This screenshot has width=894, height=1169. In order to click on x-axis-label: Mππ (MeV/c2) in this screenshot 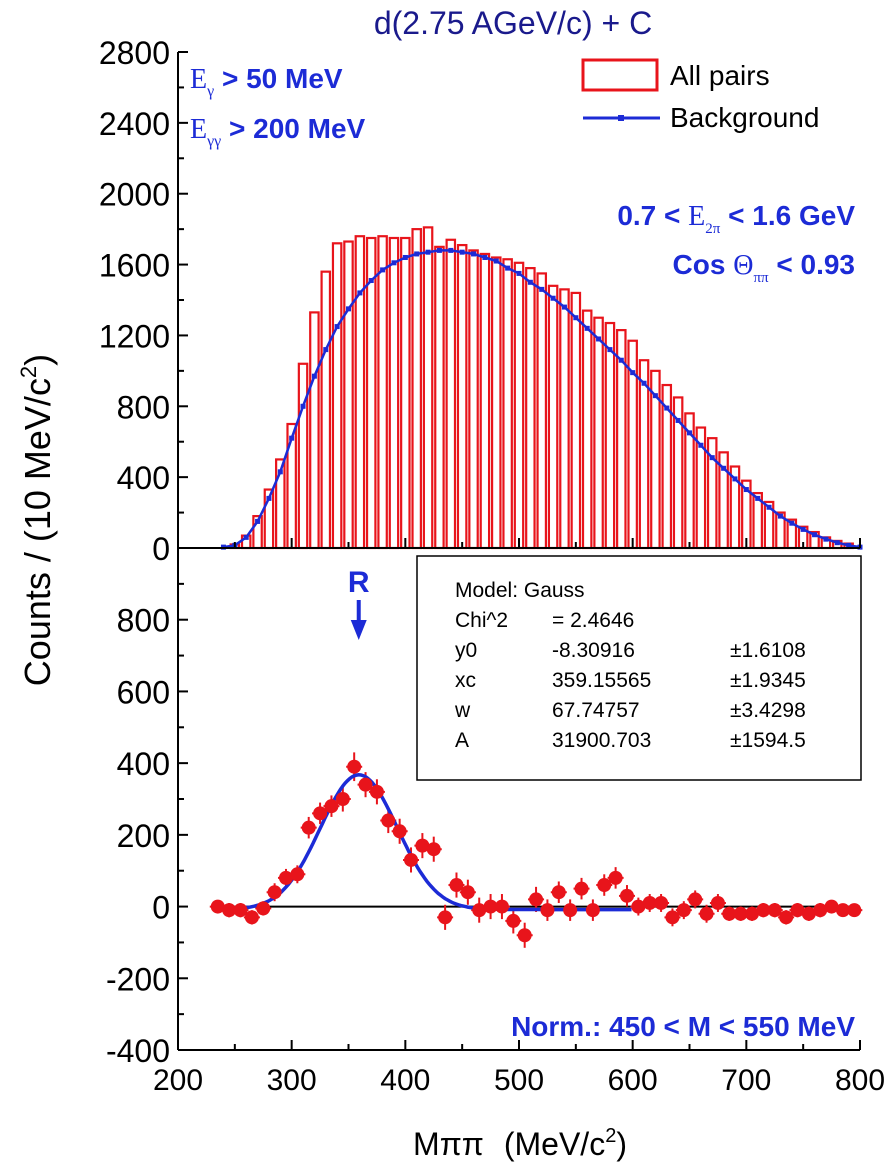, I will do `click(520, 1143)`.